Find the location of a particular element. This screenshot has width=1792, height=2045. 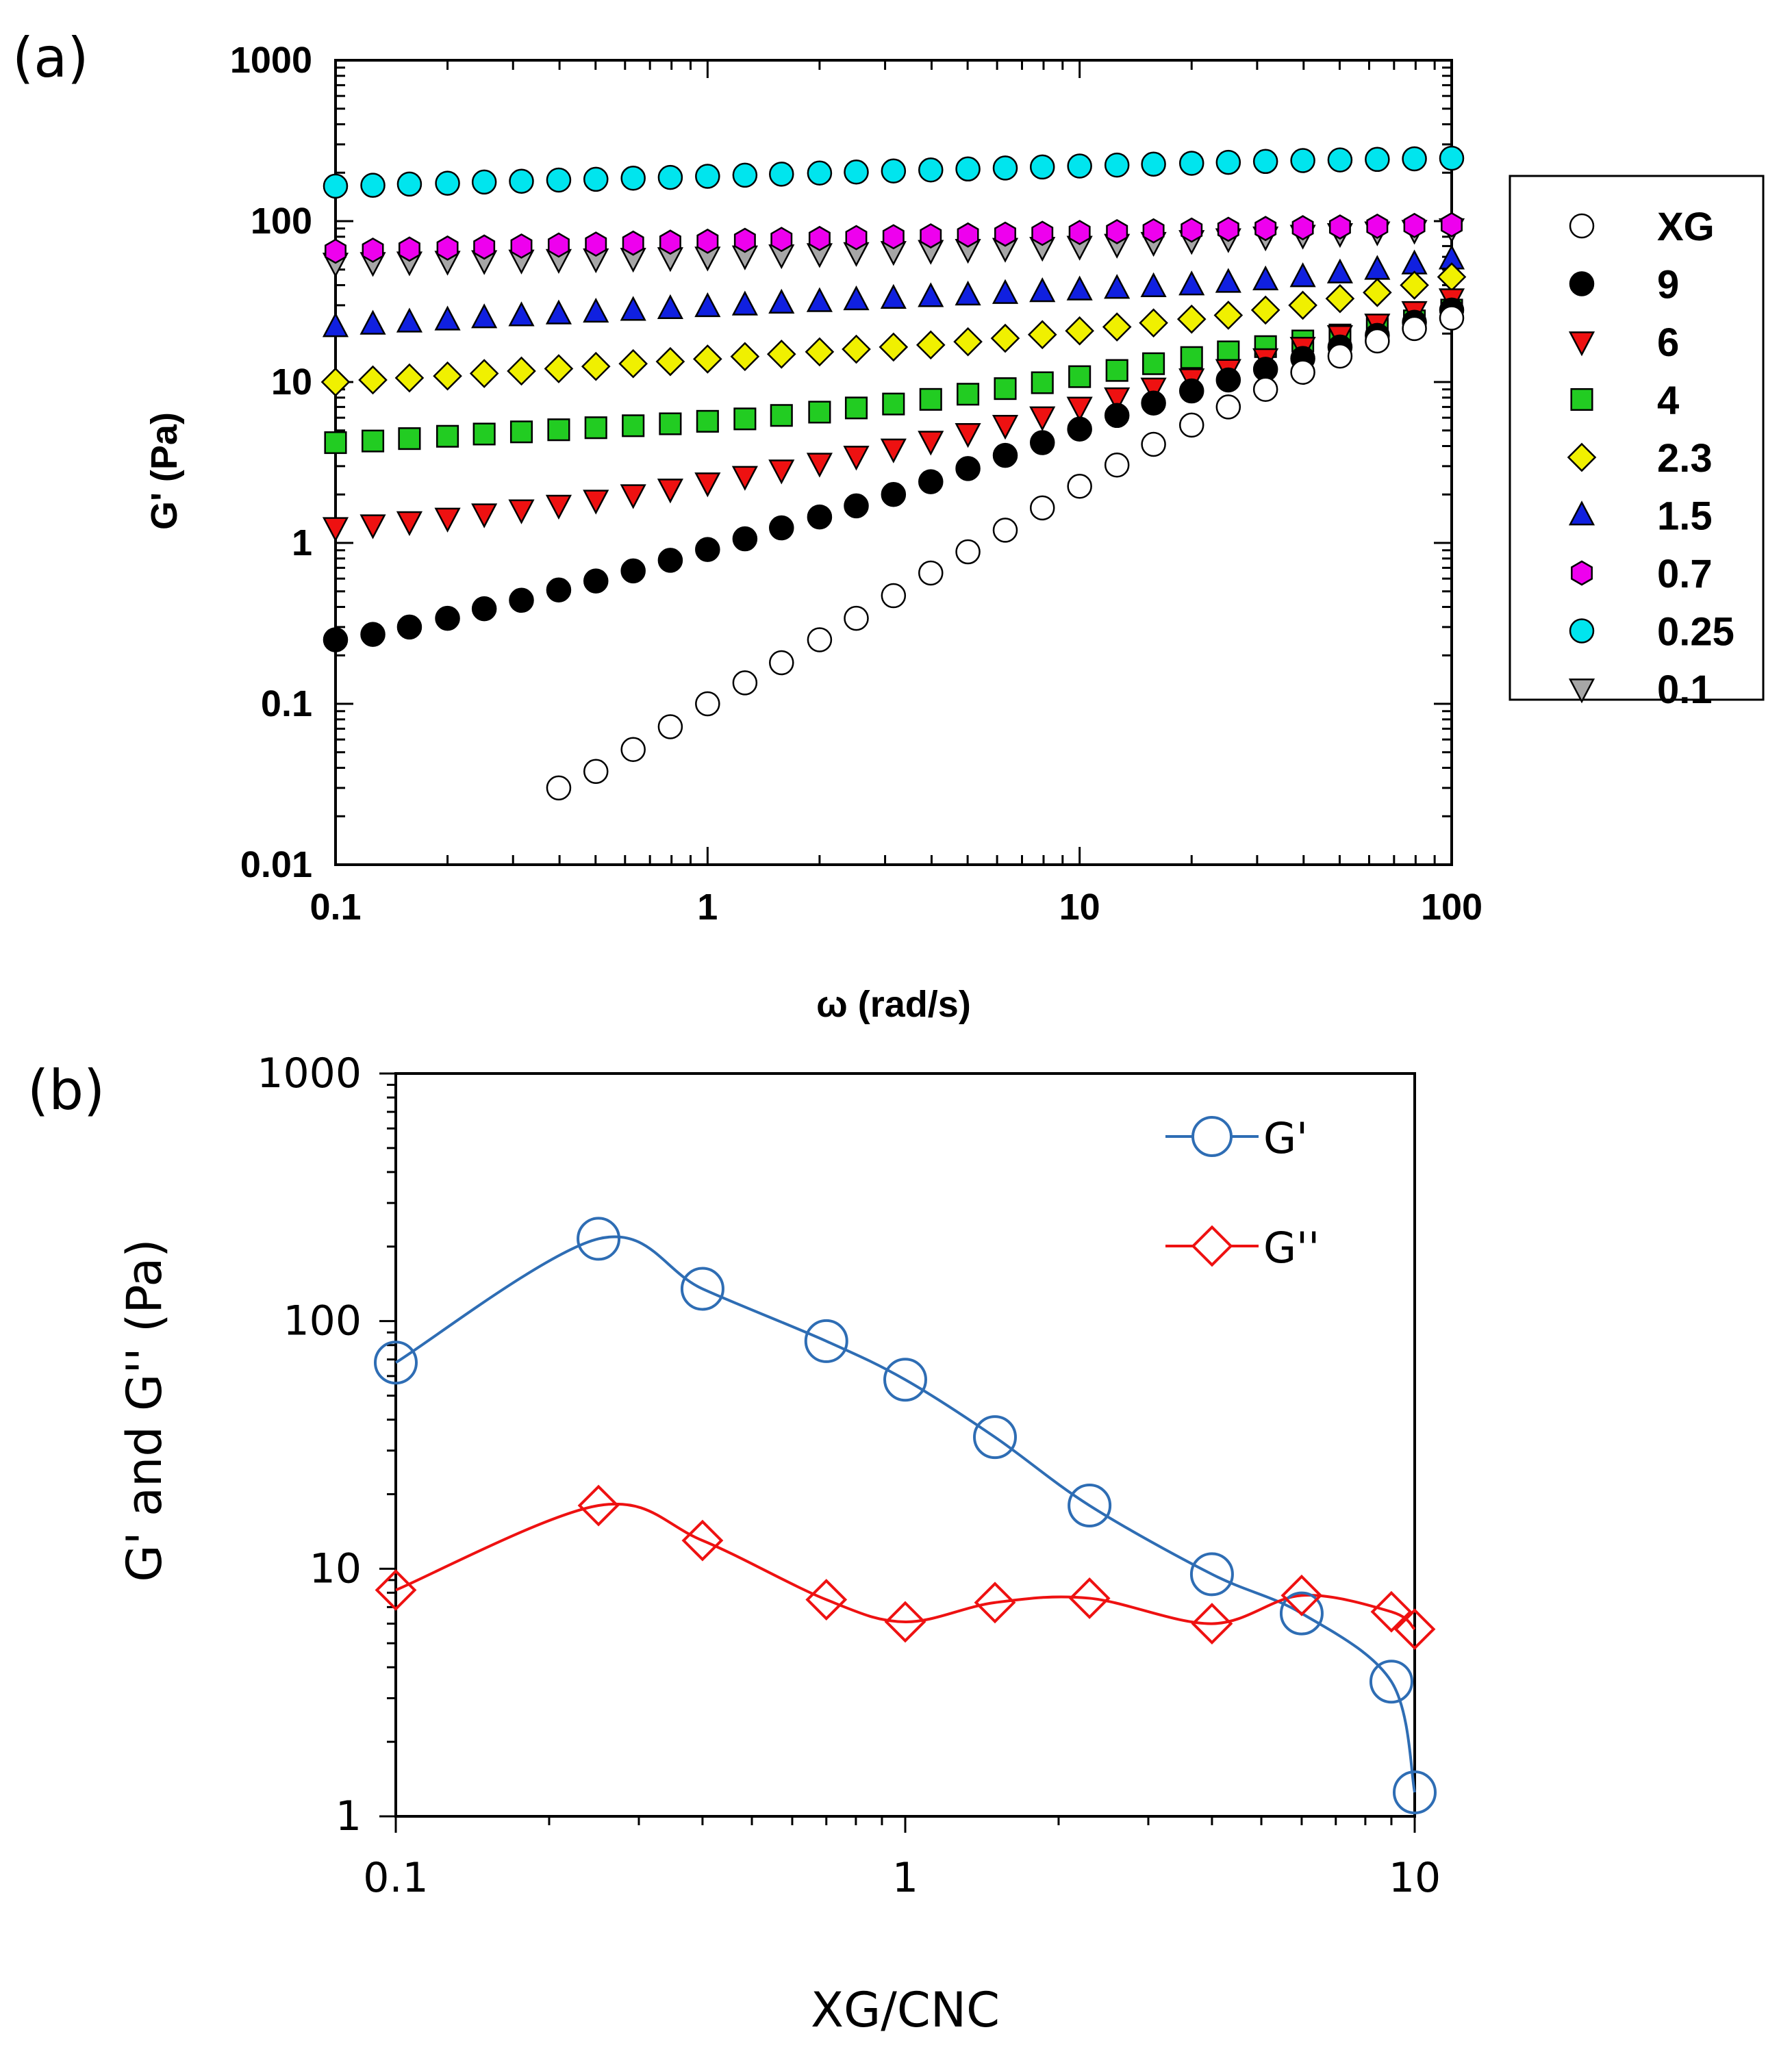

chart-a-xlabel: ω (rad/s) is located at coordinates (893, 1004).